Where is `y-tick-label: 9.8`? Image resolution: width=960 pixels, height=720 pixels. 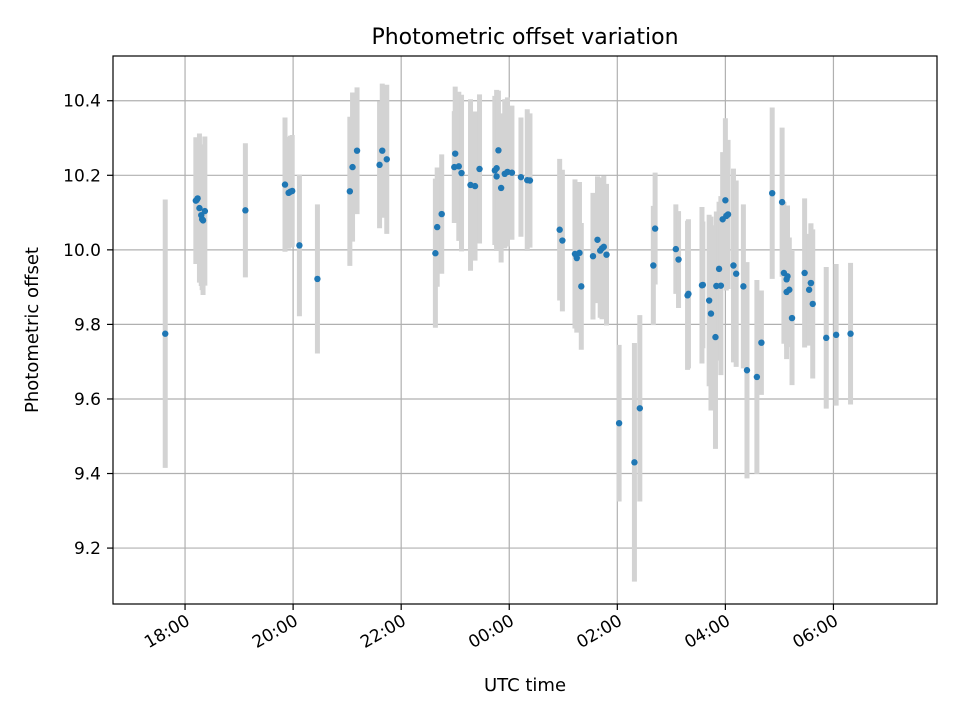 y-tick-label: 9.8 is located at coordinates (87, 325).